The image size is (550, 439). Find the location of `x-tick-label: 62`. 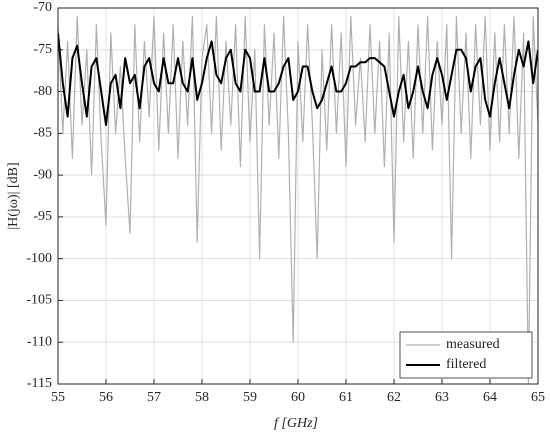

x-tick-label: 62 is located at coordinates (394, 397).